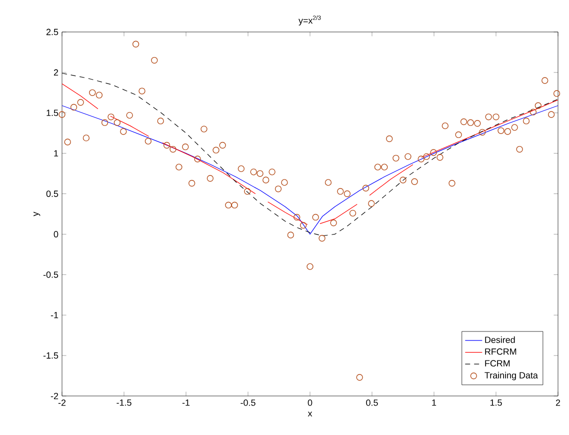  I want to click on legend-label: Training Data, so click(511, 376).